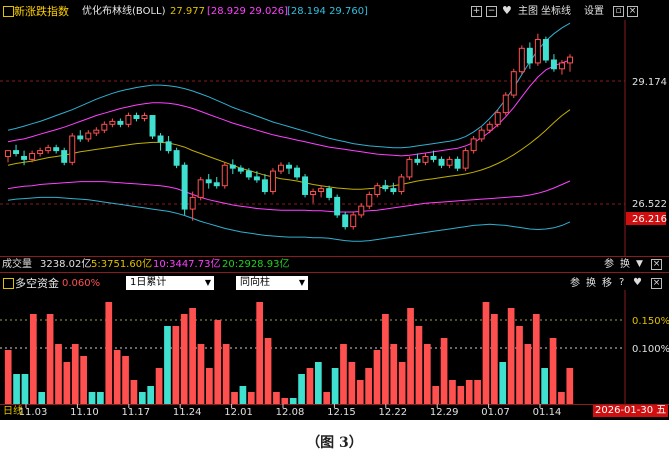  What do you see at coordinates (656, 283) in the screenshot?
I see `lower-close-icon: ×` at bounding box center [656, 283].